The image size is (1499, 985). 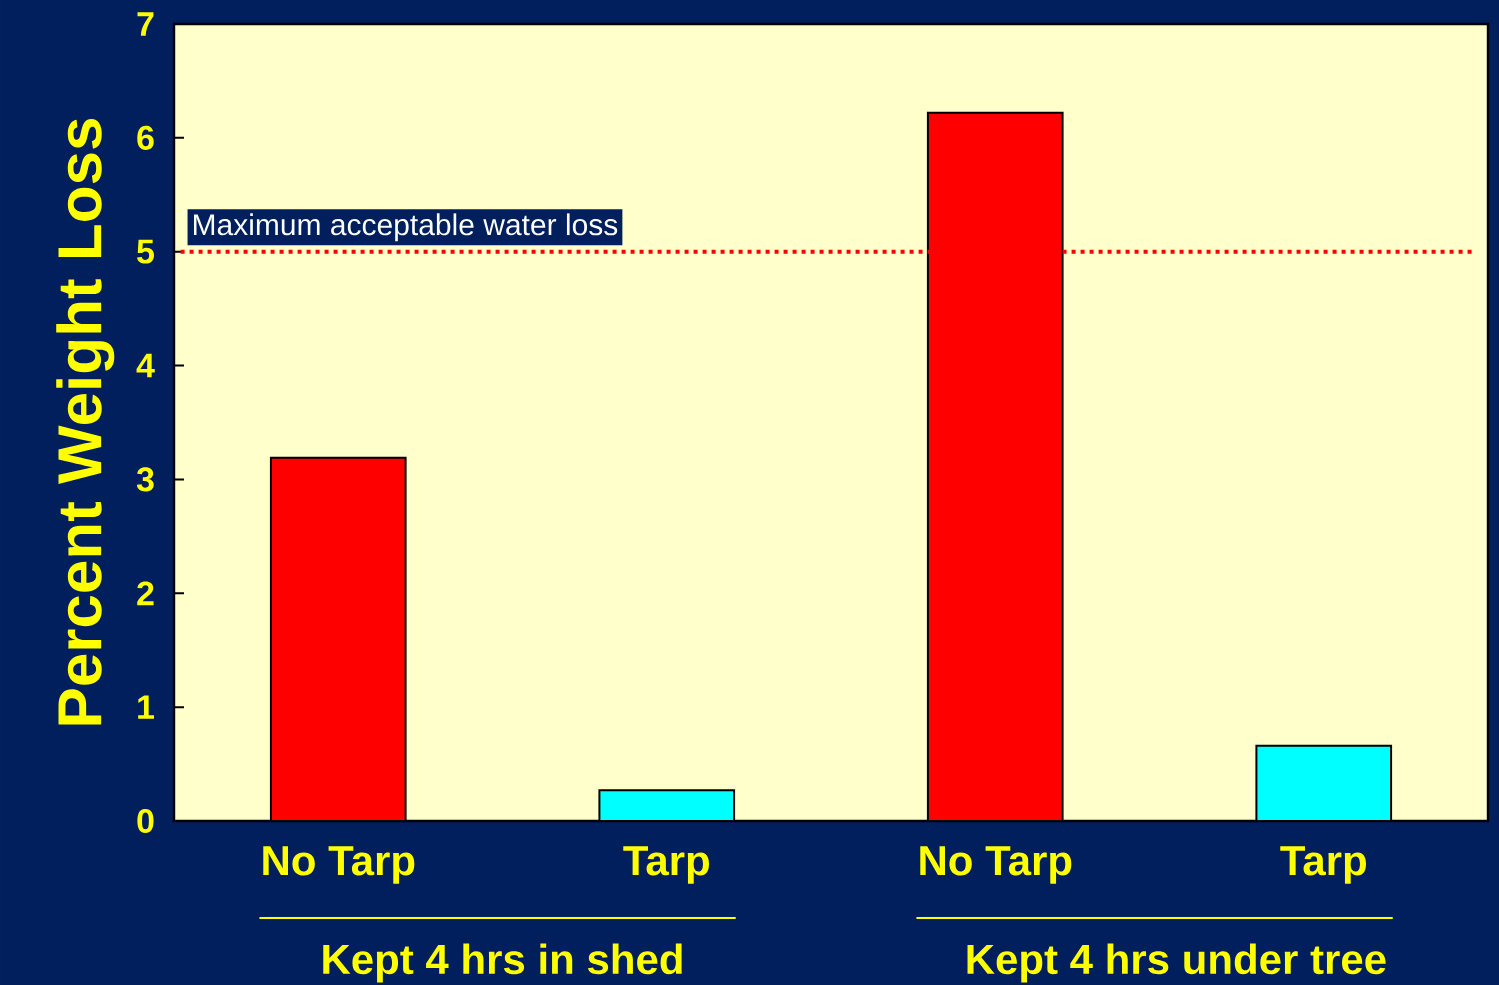 What do you see at coordinates (146, 251) in the screenshot?
I see `y-tick-label: 5` at bounding box center [146, 251].